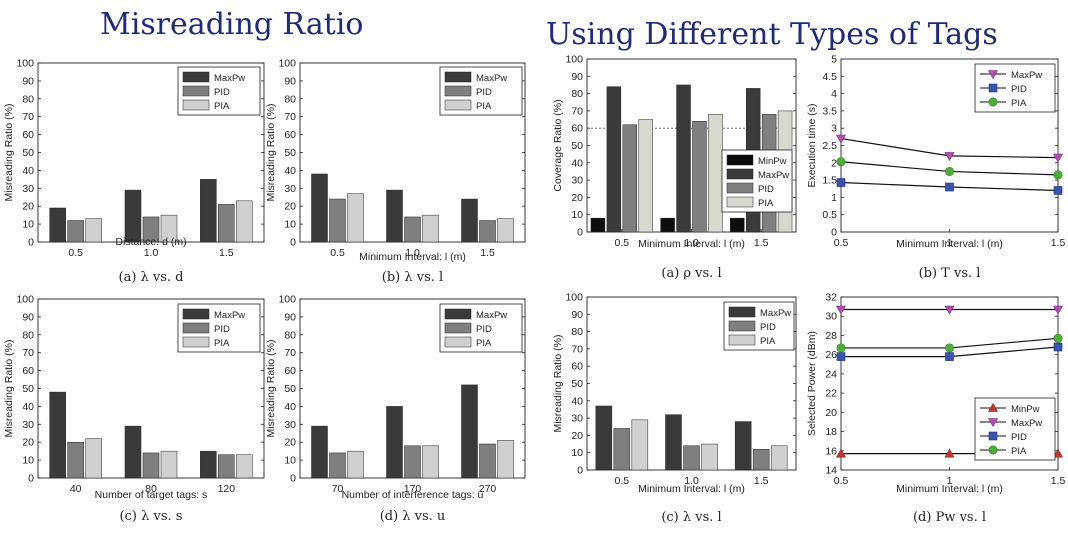  Describe the element at coordinates (812, 383) in the screenshot. I see `y-axis-label: Selected Power (dBm)` at that location.